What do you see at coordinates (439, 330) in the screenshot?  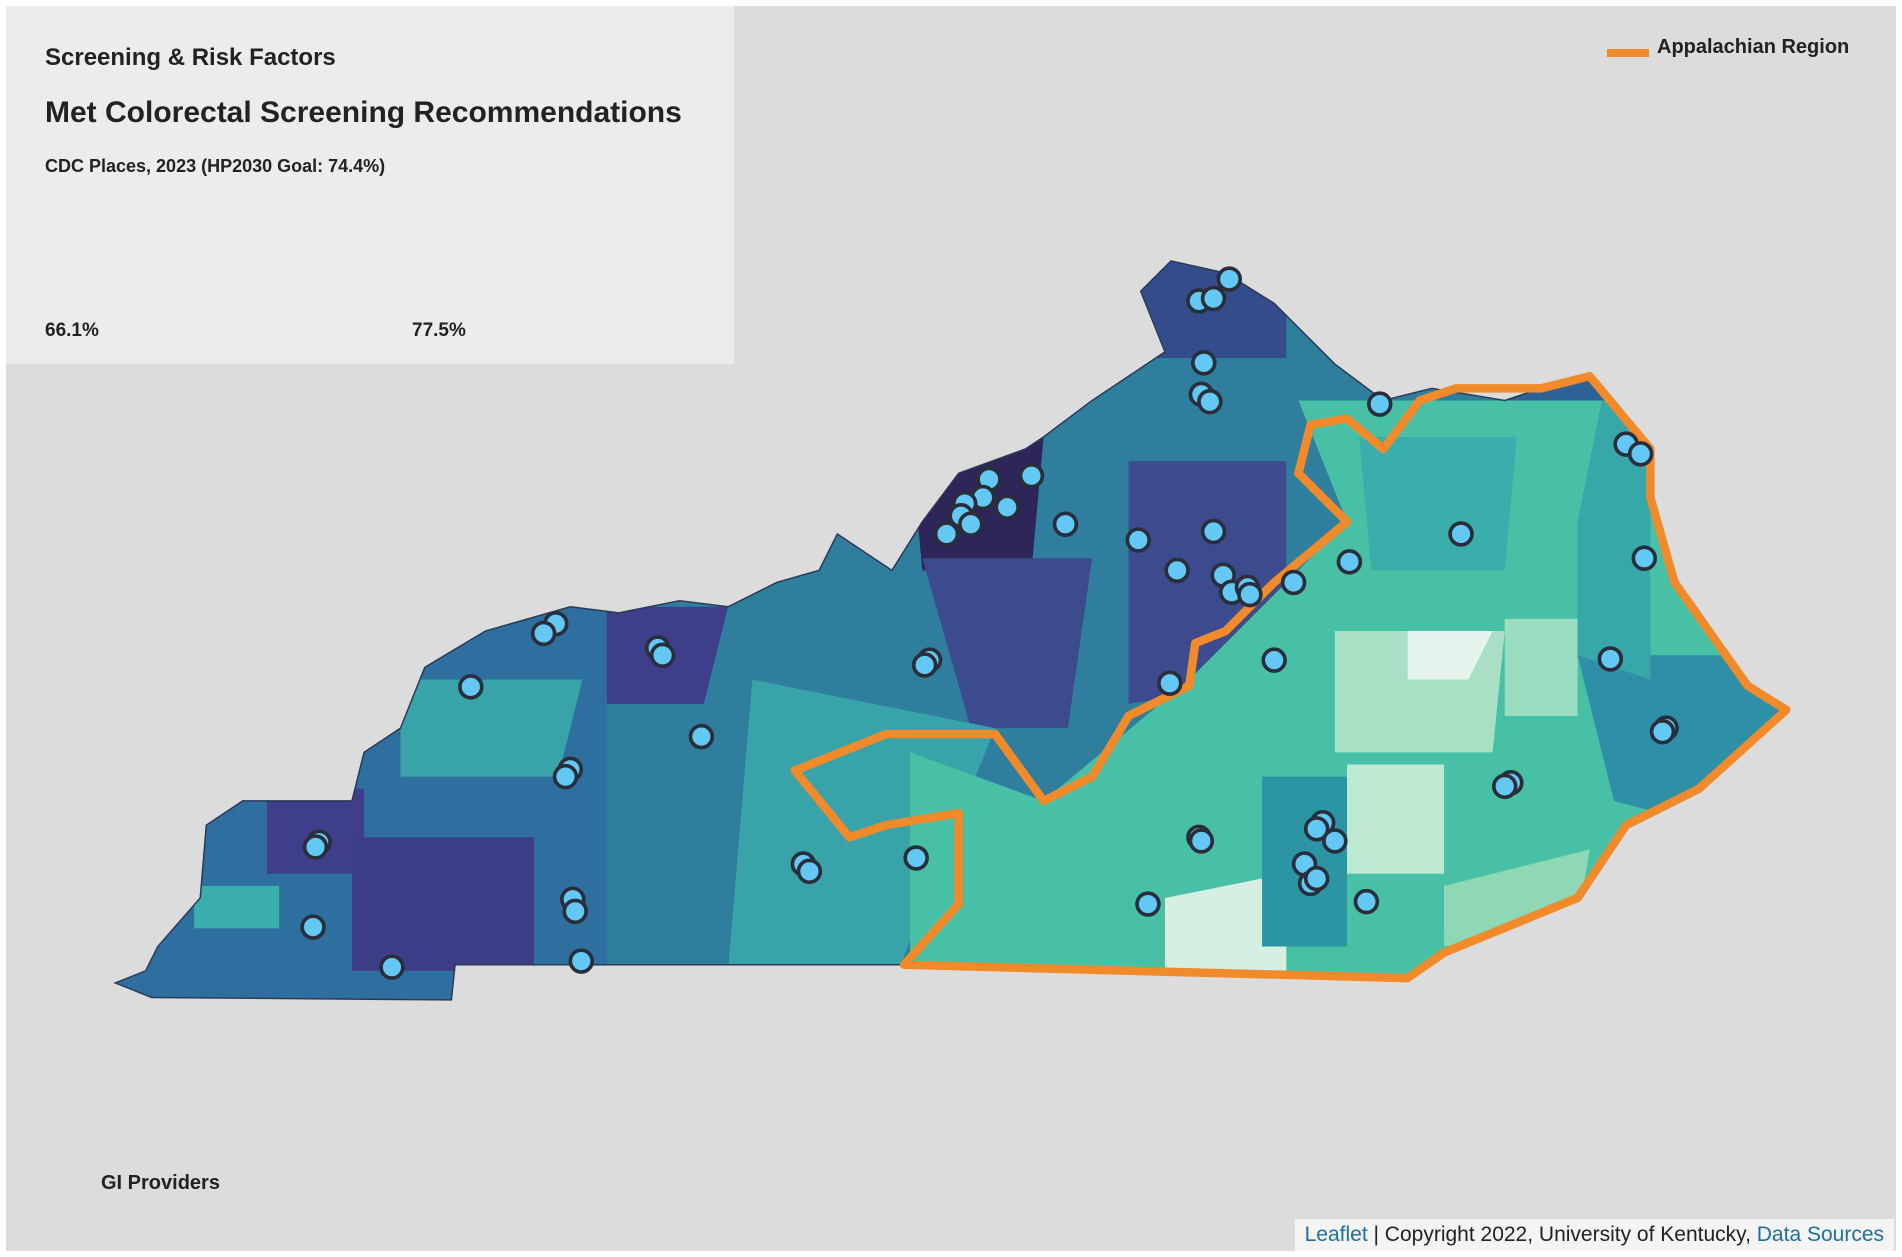 I see `legend-max: 77.5%` at bounding box center [439, 330].